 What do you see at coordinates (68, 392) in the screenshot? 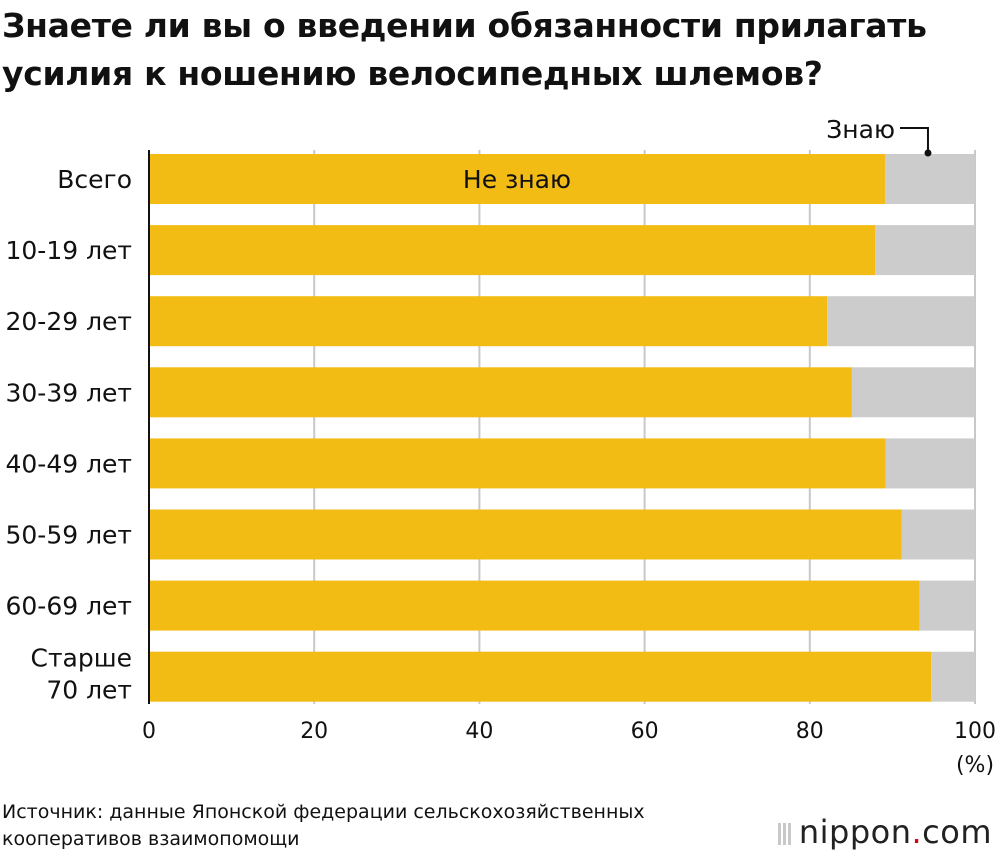
I see `category-label: 30-39 лет` at bounding box center [68, 392].